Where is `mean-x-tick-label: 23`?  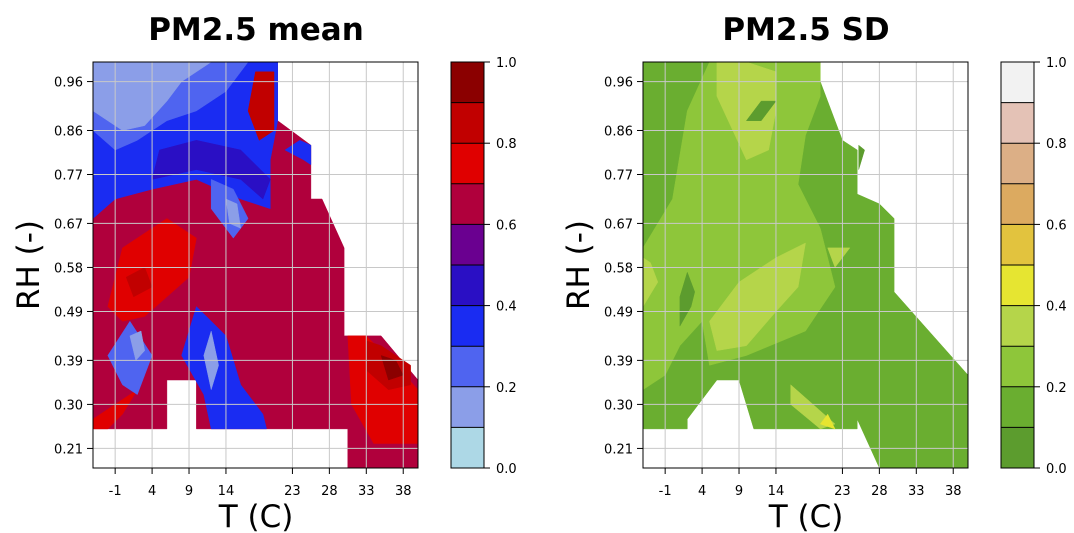 mean-x-tick-label: 23 is located at coordinates (292, 491).